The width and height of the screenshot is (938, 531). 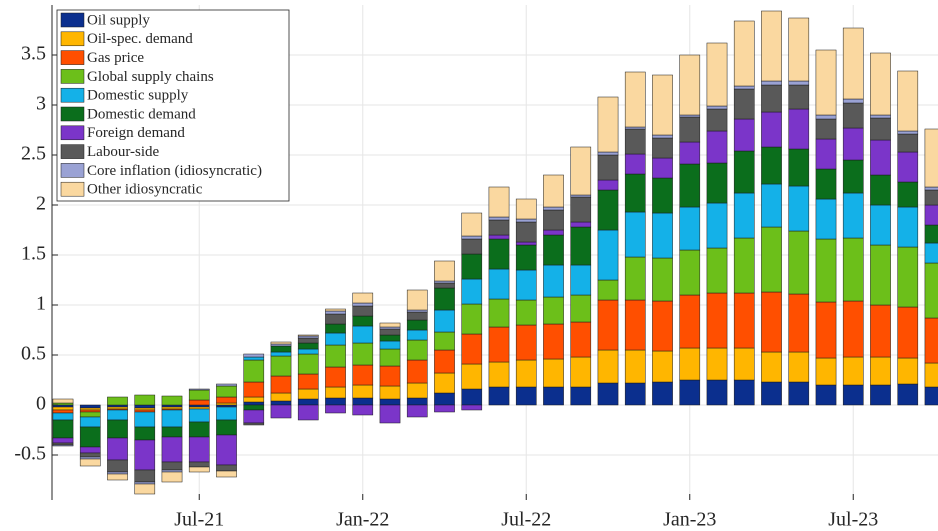 I want to click on legend-label: Domestic demand, so click(x=141, y=114).